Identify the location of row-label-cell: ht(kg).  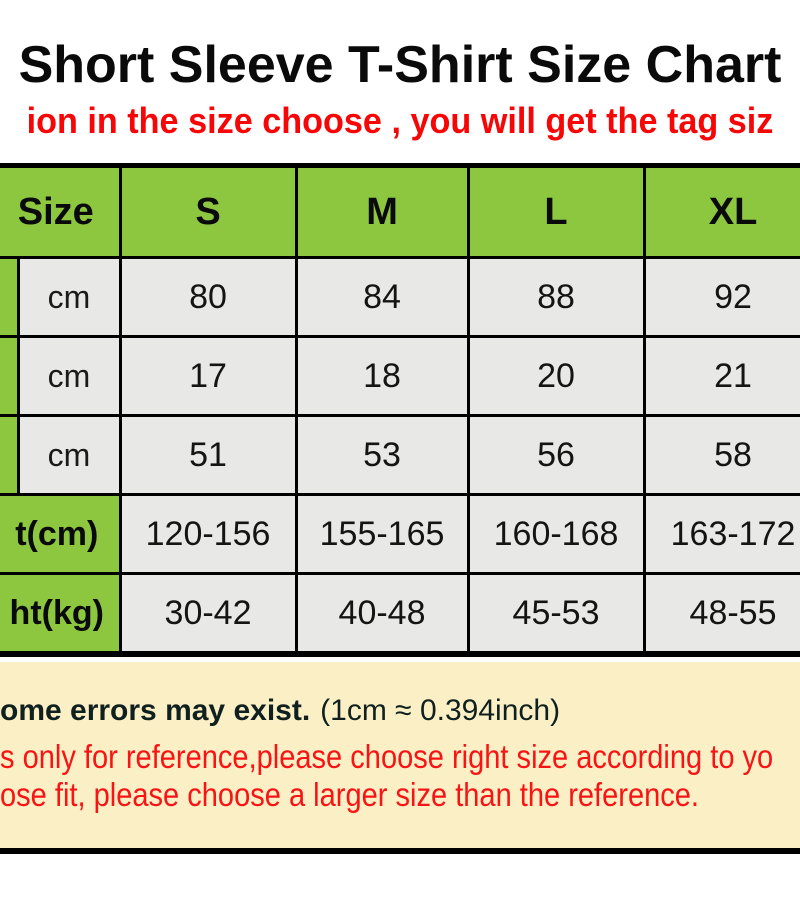
(61, 614).